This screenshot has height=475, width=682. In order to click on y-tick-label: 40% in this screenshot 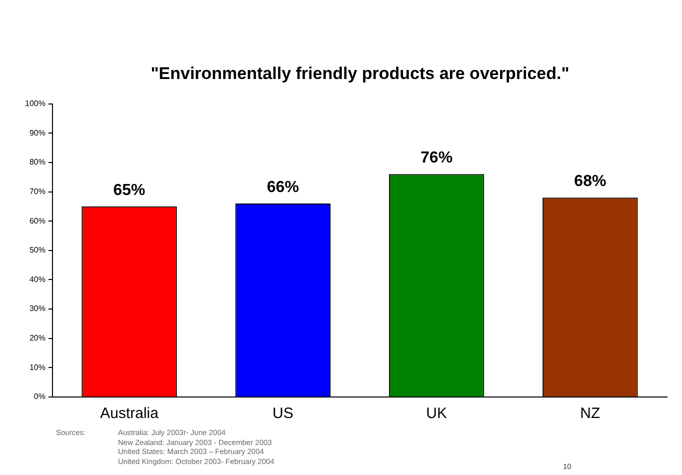, I will do `click(37, 279)`.